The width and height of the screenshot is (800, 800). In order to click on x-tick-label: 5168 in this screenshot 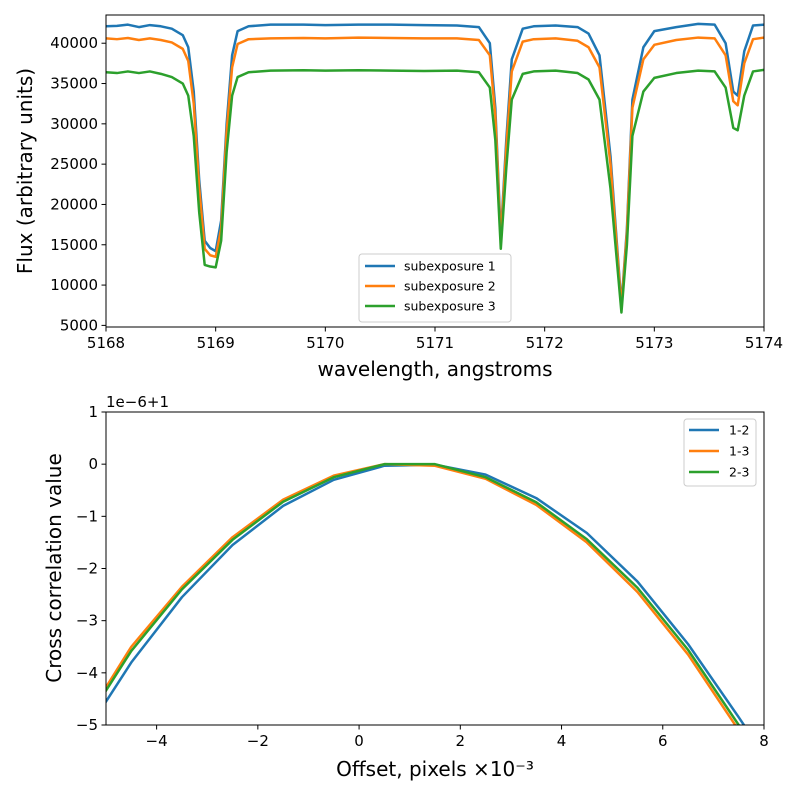, I will do `click(106, 343)`.